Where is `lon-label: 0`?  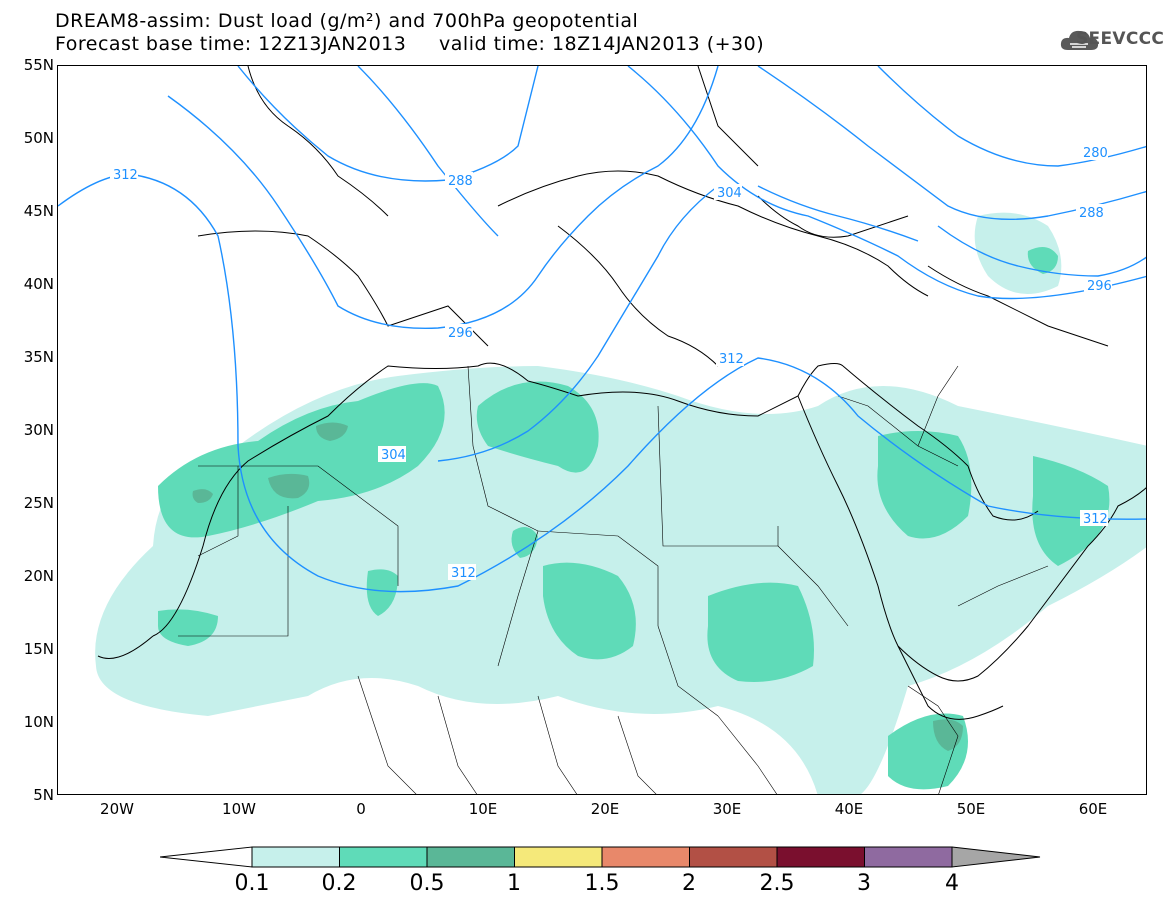 lon-label: 0 is located at coordinates (361, 809).